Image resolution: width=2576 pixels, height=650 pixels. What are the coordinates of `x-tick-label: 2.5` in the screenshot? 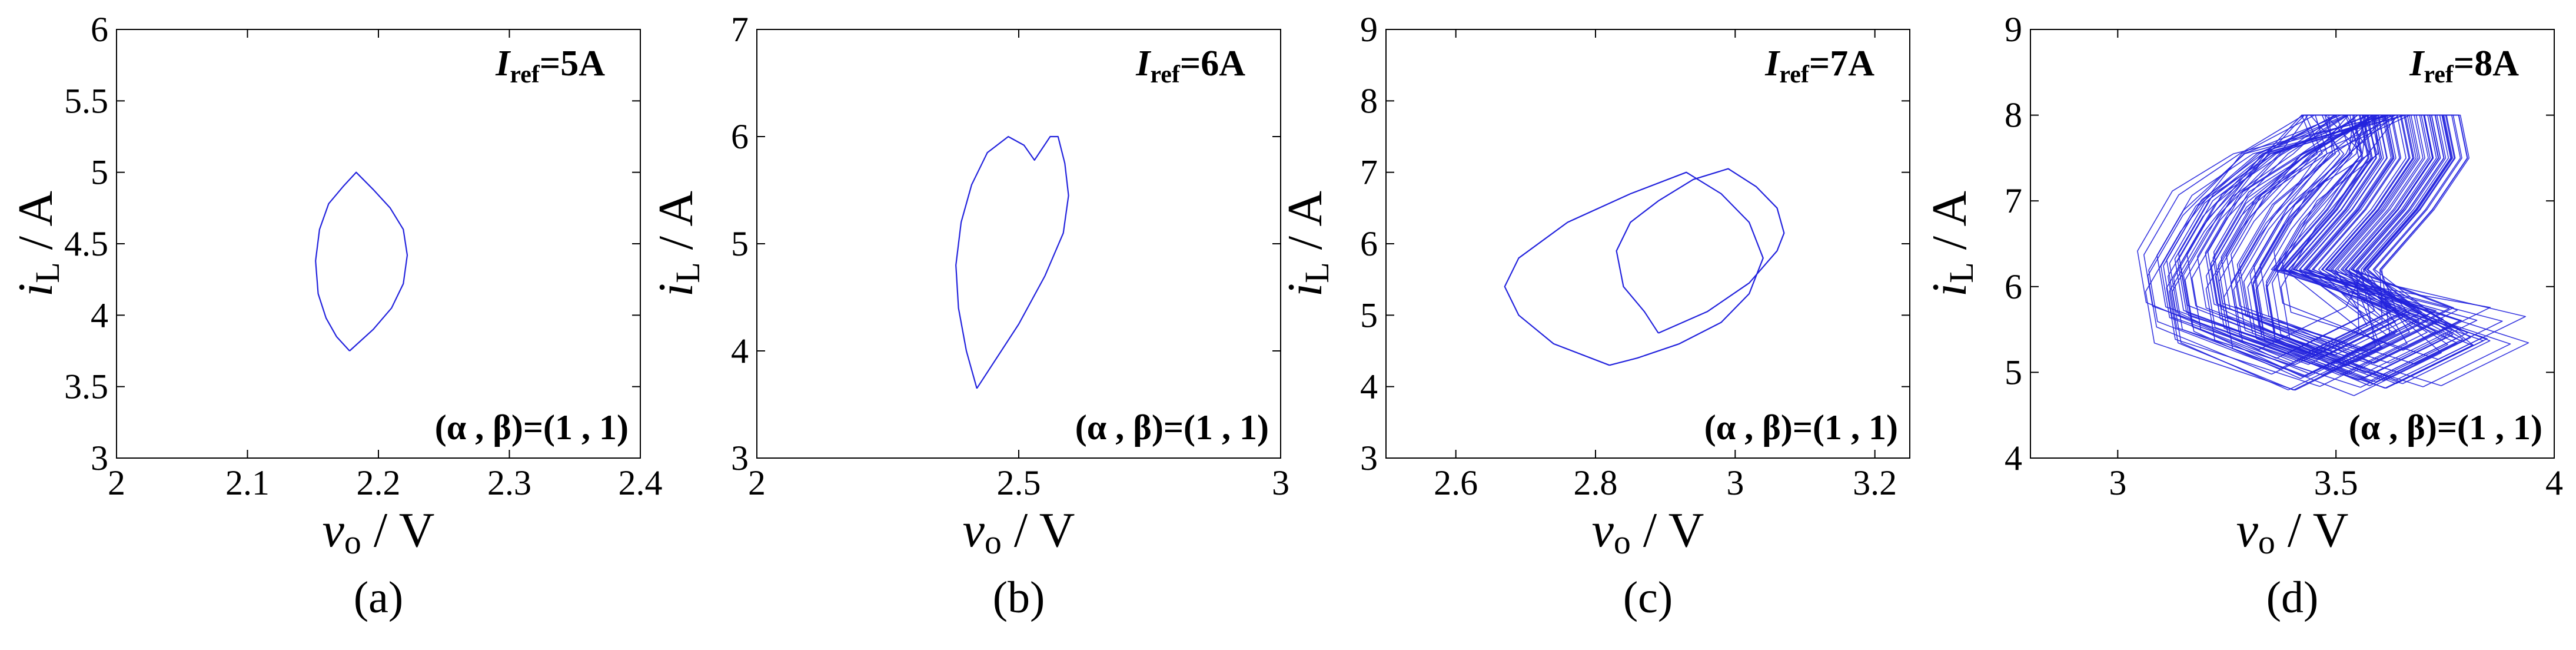 It's located at (1019, 482).